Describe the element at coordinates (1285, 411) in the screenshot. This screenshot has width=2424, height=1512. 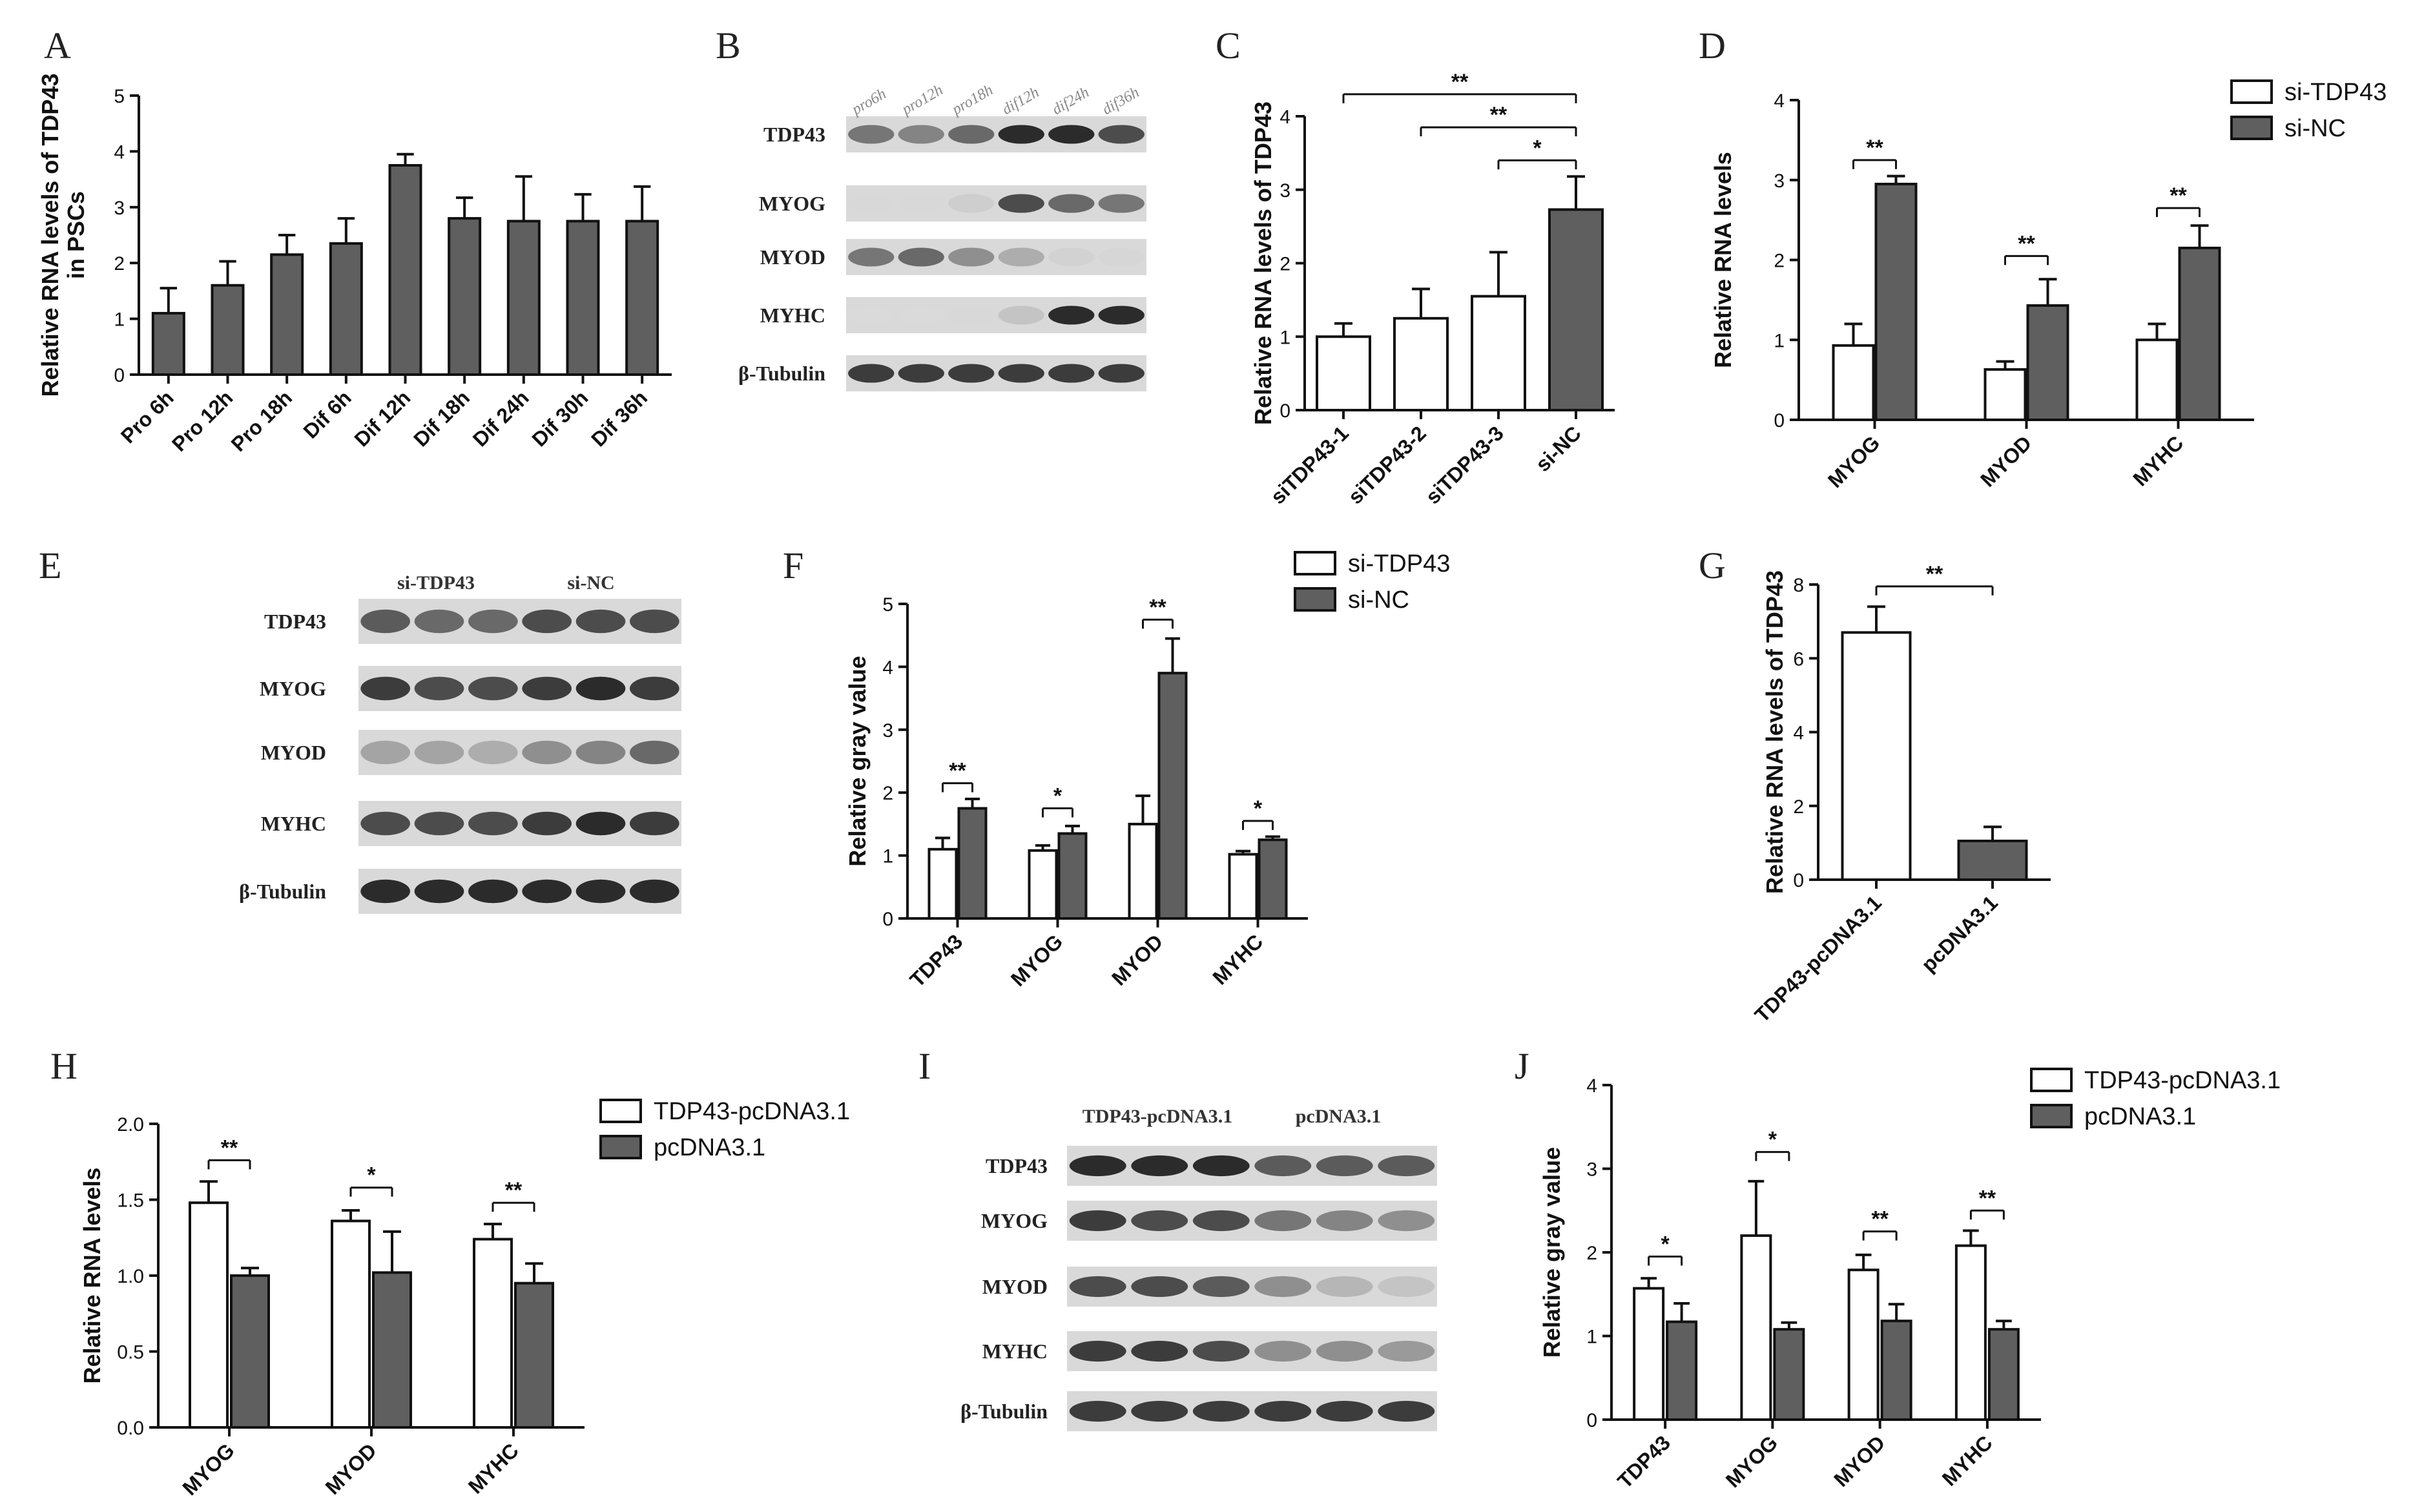
I see `chart-c-ytick-label: 0` at that location.